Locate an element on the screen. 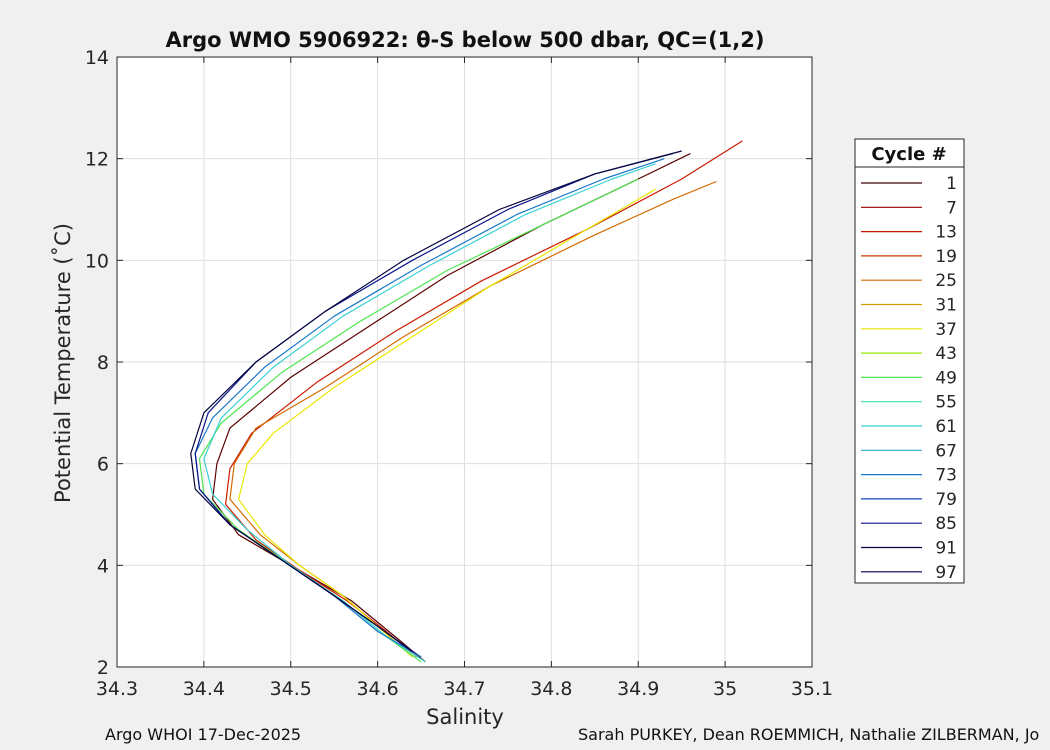  legend-label: 31 is located at coordinates (946, 306).